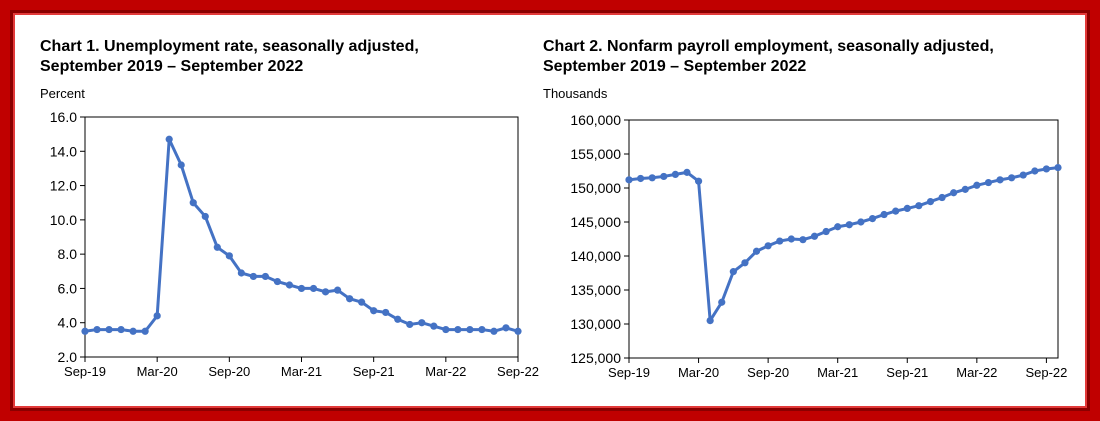 The image size is (1100, 421). What do you see at coordinates (575, 93) in the screenshot?
I see `chart-2-ylabel: Thousands` at bounding box center [575, 93].